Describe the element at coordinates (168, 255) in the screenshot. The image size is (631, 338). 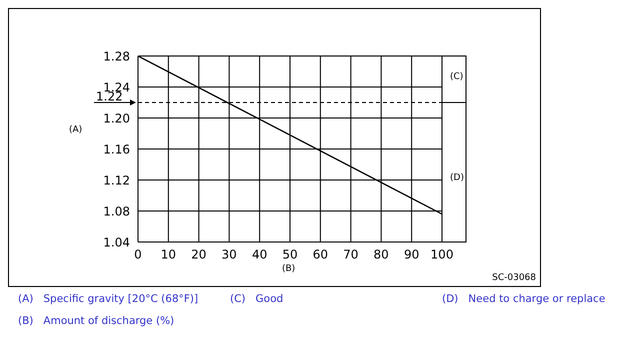
I see `x-tick-label: 10` at that location.